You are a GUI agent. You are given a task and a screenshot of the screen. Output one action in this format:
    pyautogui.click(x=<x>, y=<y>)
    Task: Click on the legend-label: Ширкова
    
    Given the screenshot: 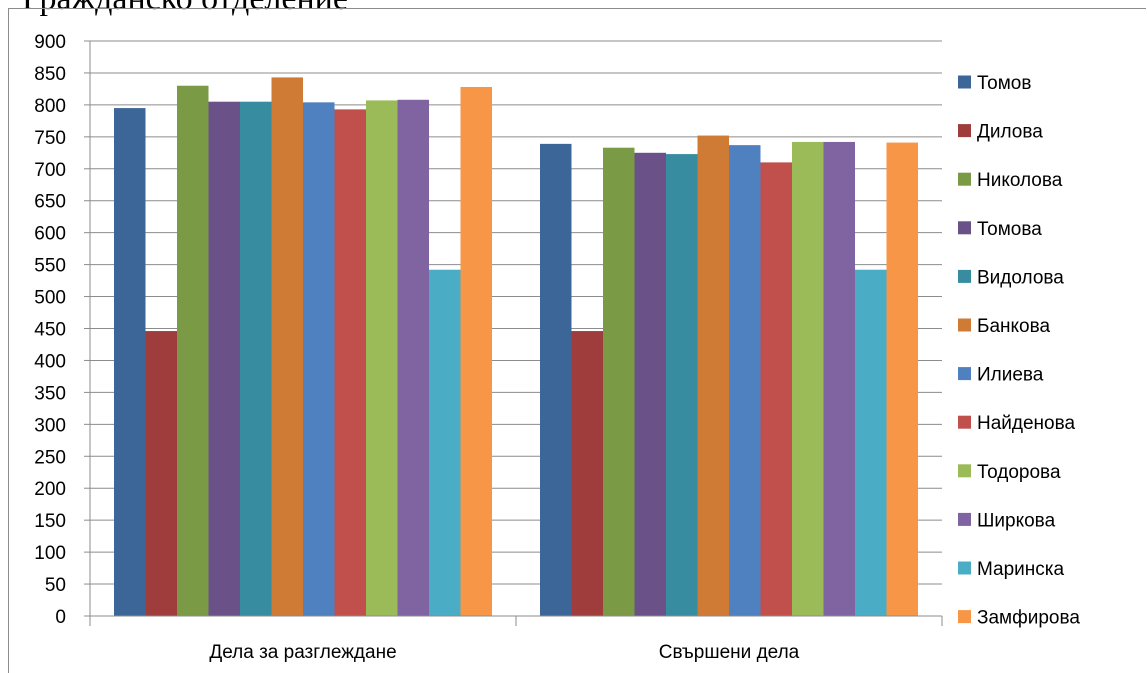 What is the action you would take?
    pyautogui.click(x=1016, y=520)
    